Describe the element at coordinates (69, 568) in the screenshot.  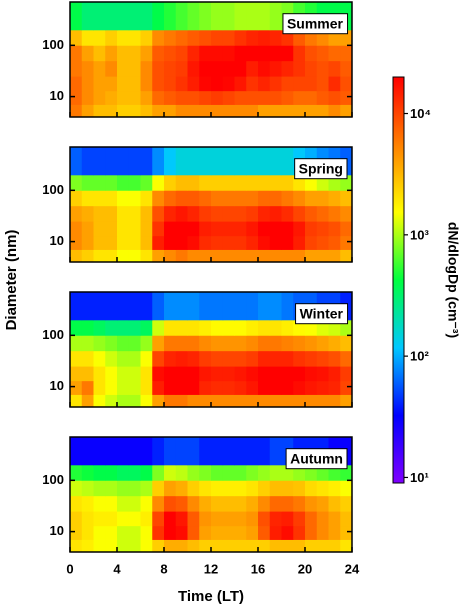
I see `x-tick-label: 0` at that location.